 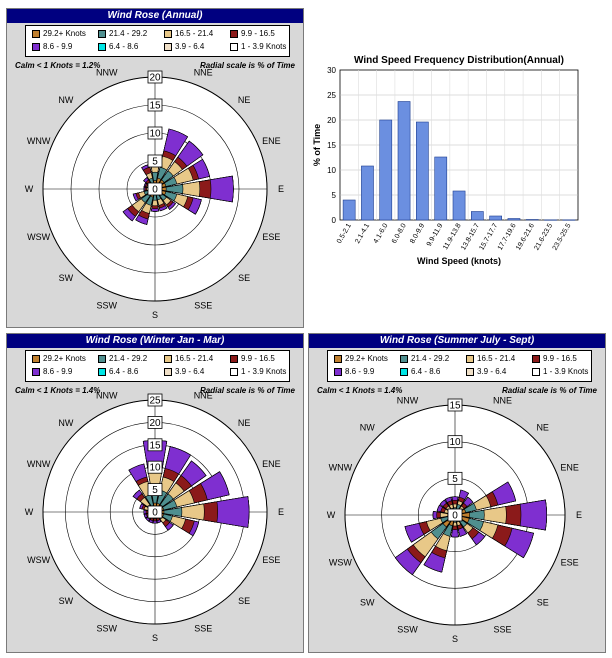 What do you see at coordinates (58, 390) in the screenshot?
I see `calm-text: Calm < 1 Knots = 1.4%` at bounding box center [58, 390].